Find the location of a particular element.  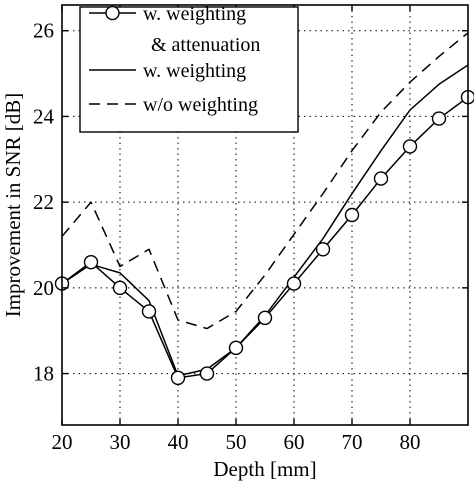

legend-marker-circle is located at coordinates (112, 13).